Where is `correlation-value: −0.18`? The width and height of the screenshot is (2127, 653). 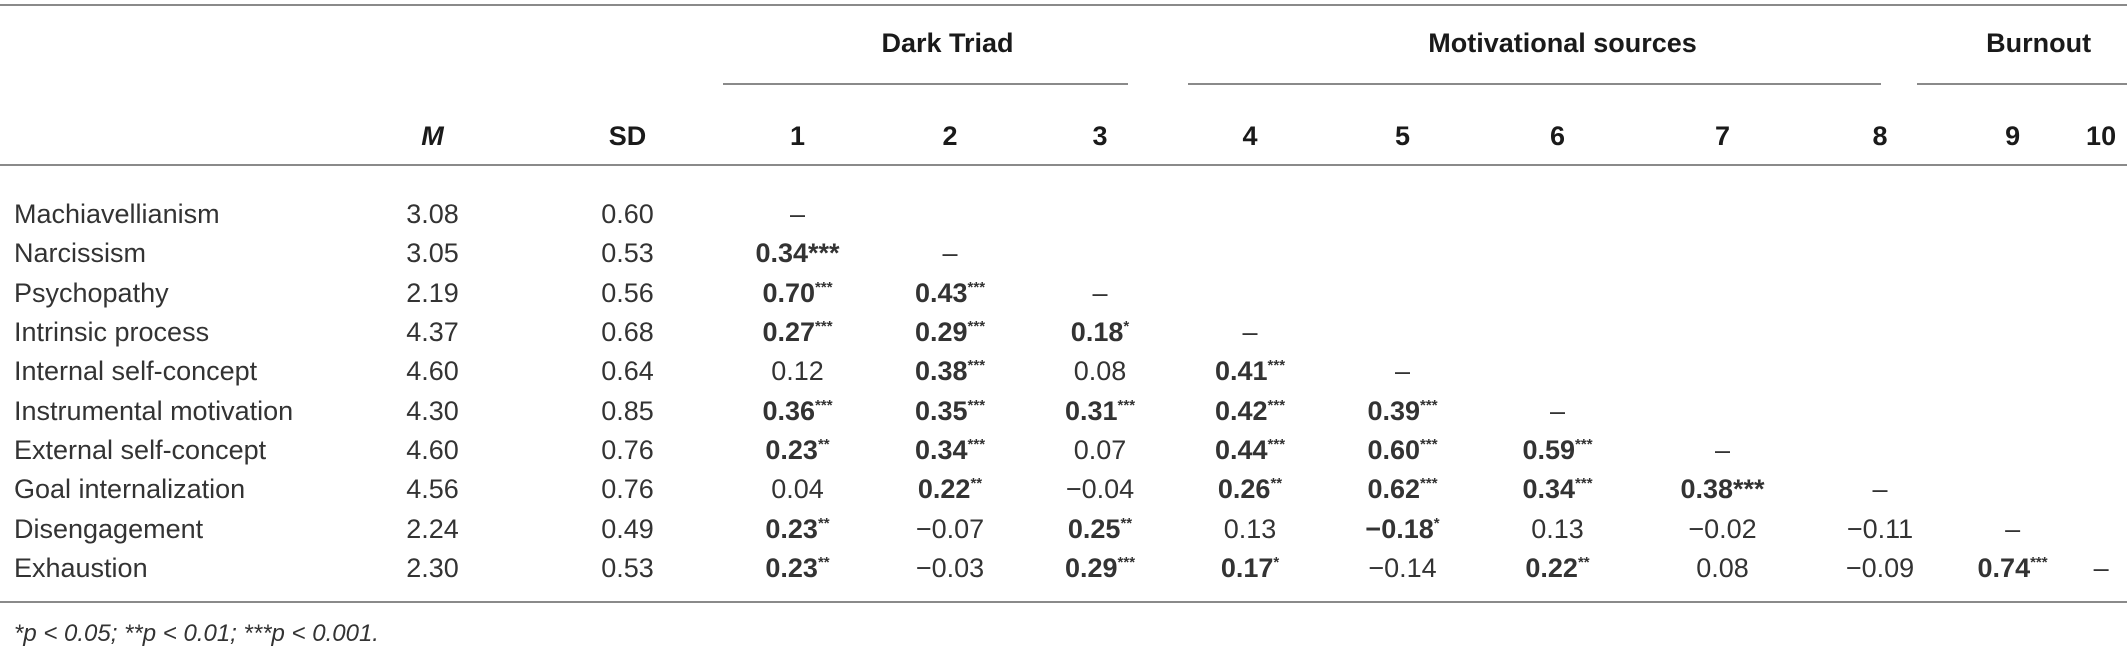 correlation-value: −0.18 is located at coordinates (1399, 528).